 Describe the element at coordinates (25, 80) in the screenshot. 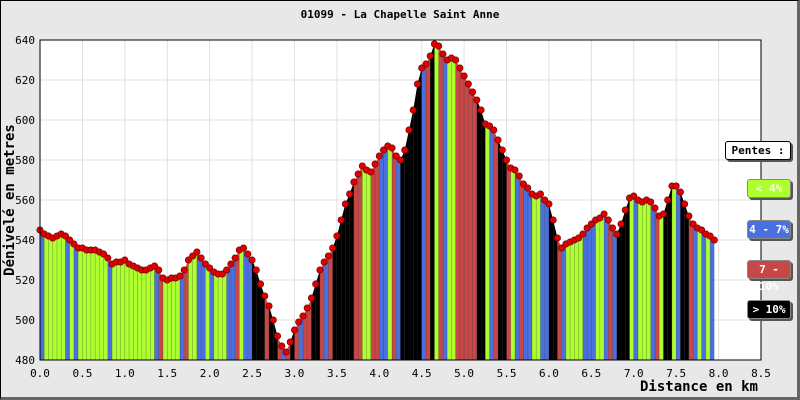

I see `y-tick-label: 620` at that location.